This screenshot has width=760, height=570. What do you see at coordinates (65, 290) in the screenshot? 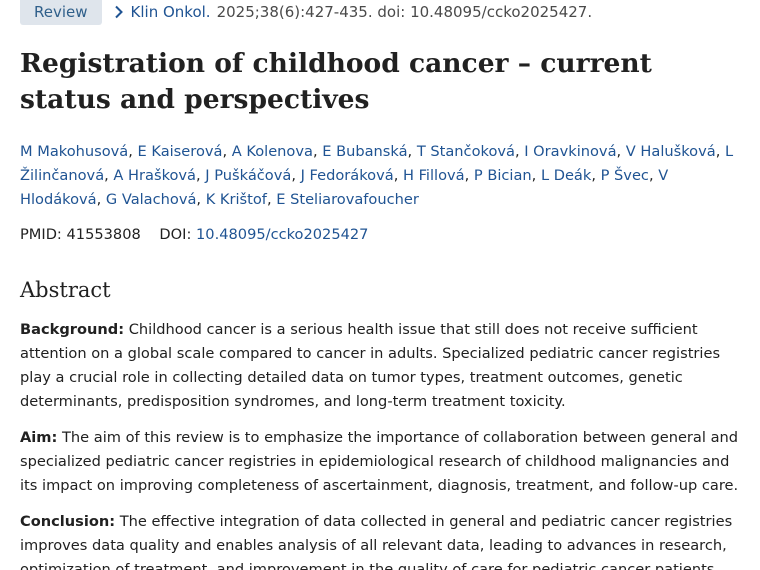
I see `abstract-heading: Abstract` at bounding box center [65, 290].